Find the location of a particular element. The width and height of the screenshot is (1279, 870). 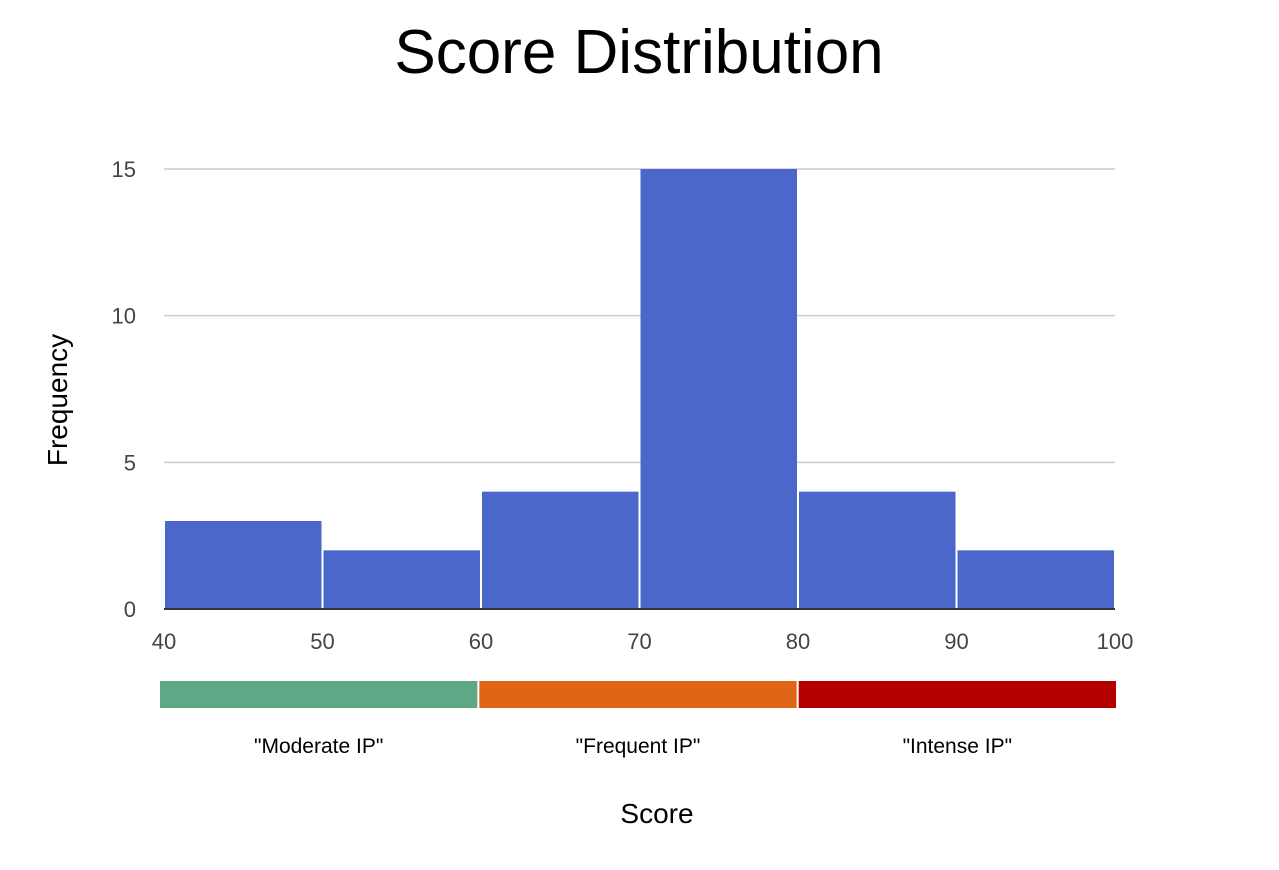

x-tick-label: 60 is located at coordinates (481, 641).